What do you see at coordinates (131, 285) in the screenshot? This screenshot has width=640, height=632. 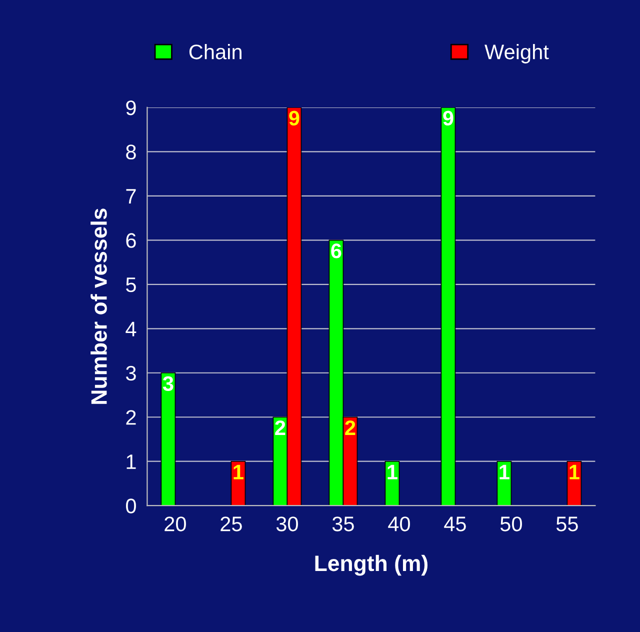 I see `y-tick-label: 5` at bounding box center [131, 285].